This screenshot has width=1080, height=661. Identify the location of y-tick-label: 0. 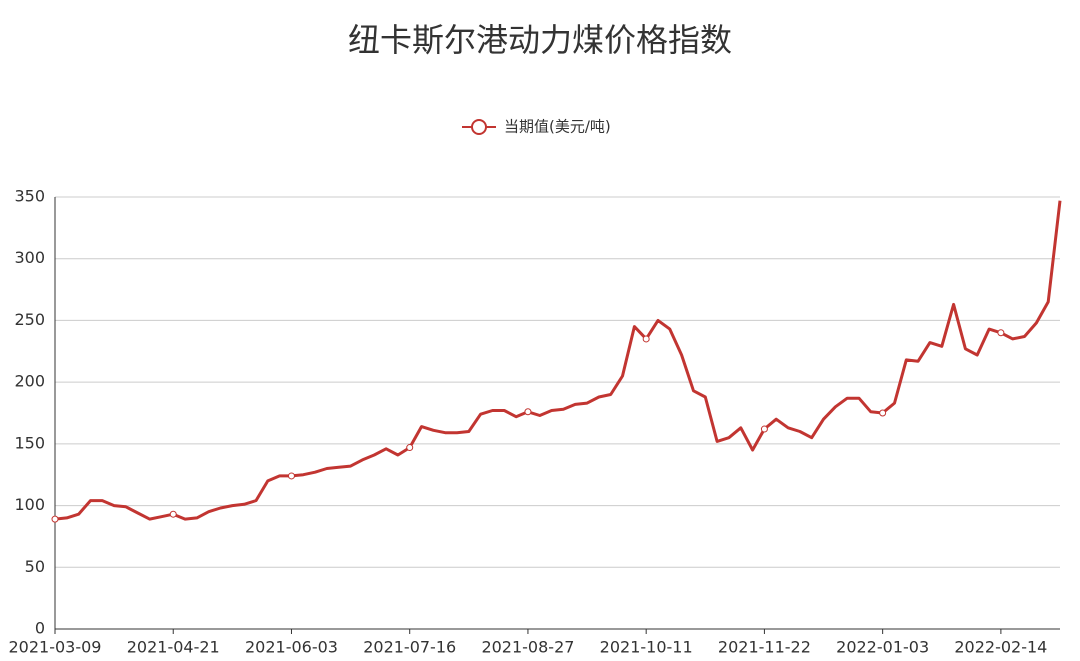
(40, 628).